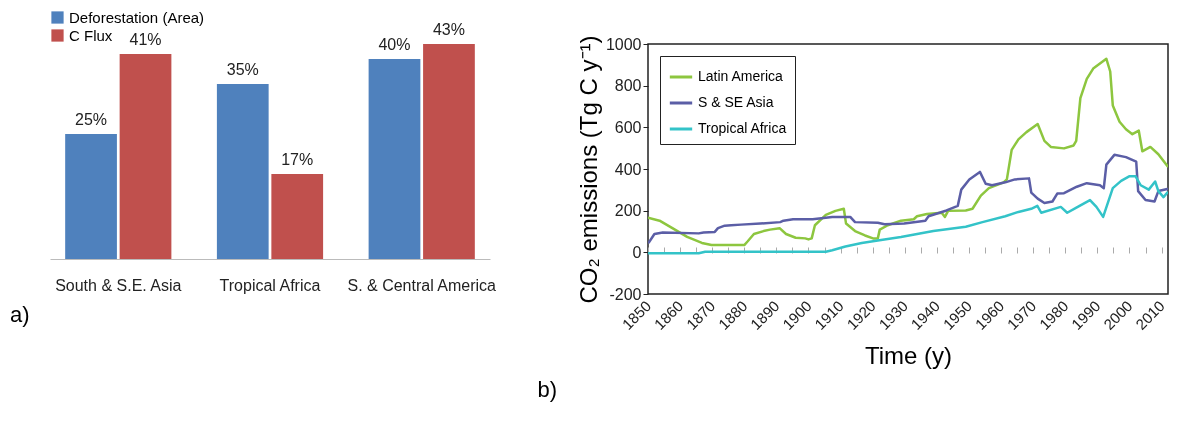 This screenshot has width=1198, height=428. I want to click on y-tick-label: 800, so click(628, 86).